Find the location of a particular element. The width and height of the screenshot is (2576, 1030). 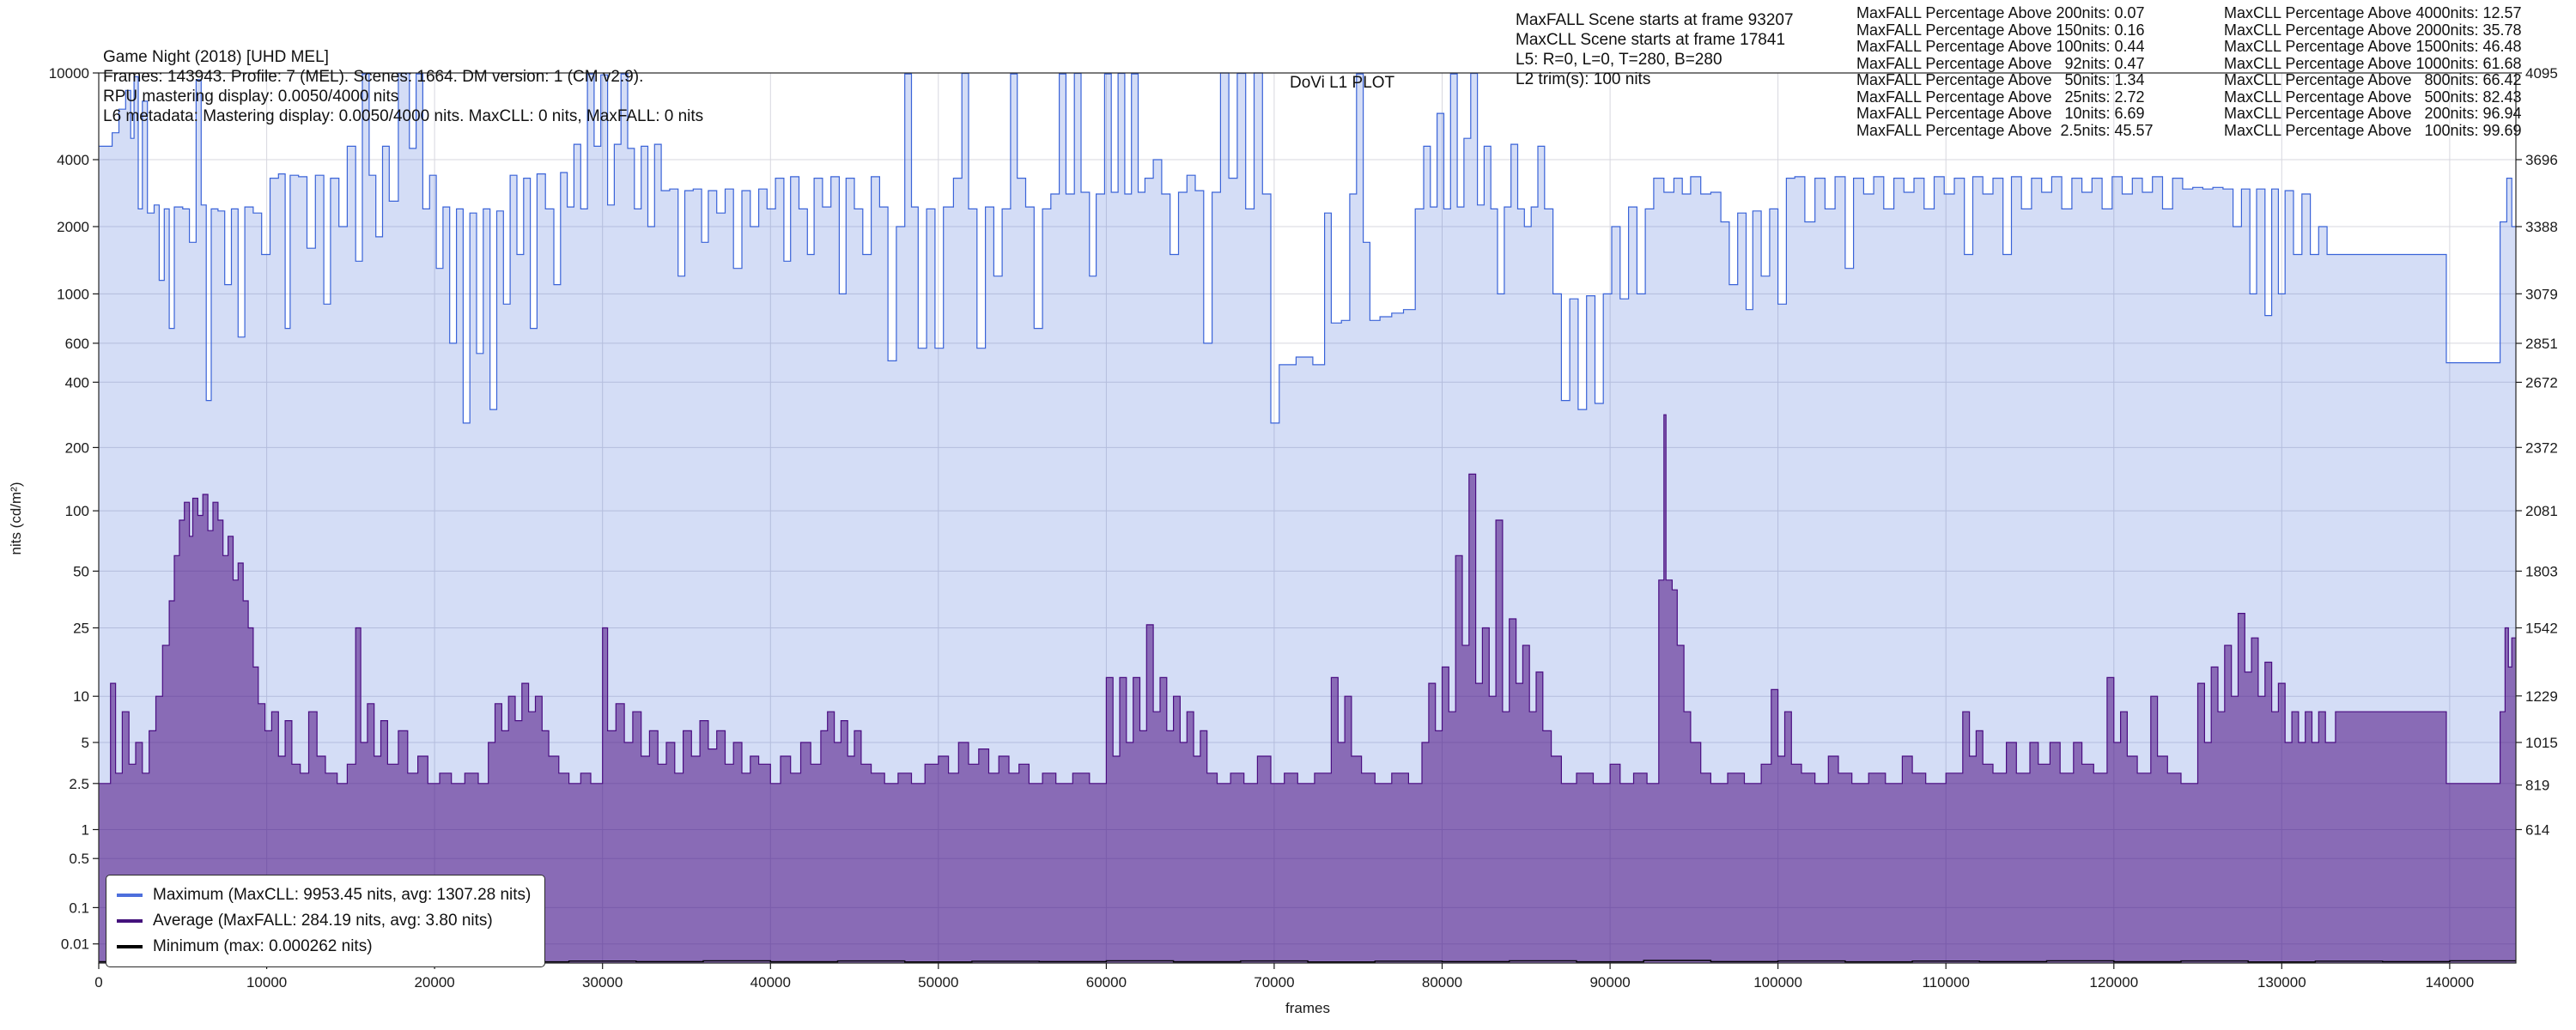

x-axis-label: frames is located at coordinates (1308, 1008).